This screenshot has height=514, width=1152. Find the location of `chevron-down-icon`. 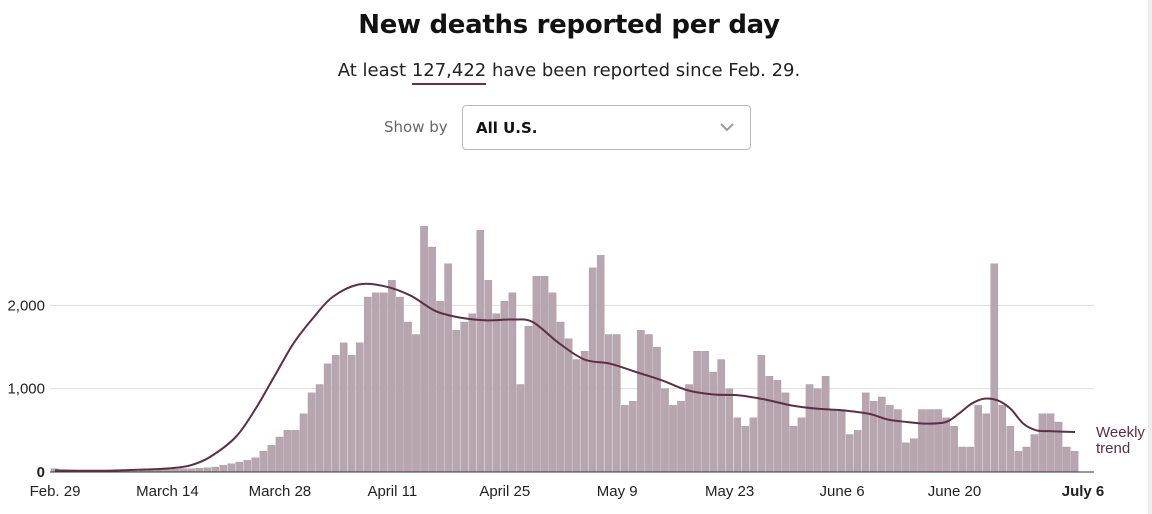

chevron-down-icon is located at coordinates (727, 127).